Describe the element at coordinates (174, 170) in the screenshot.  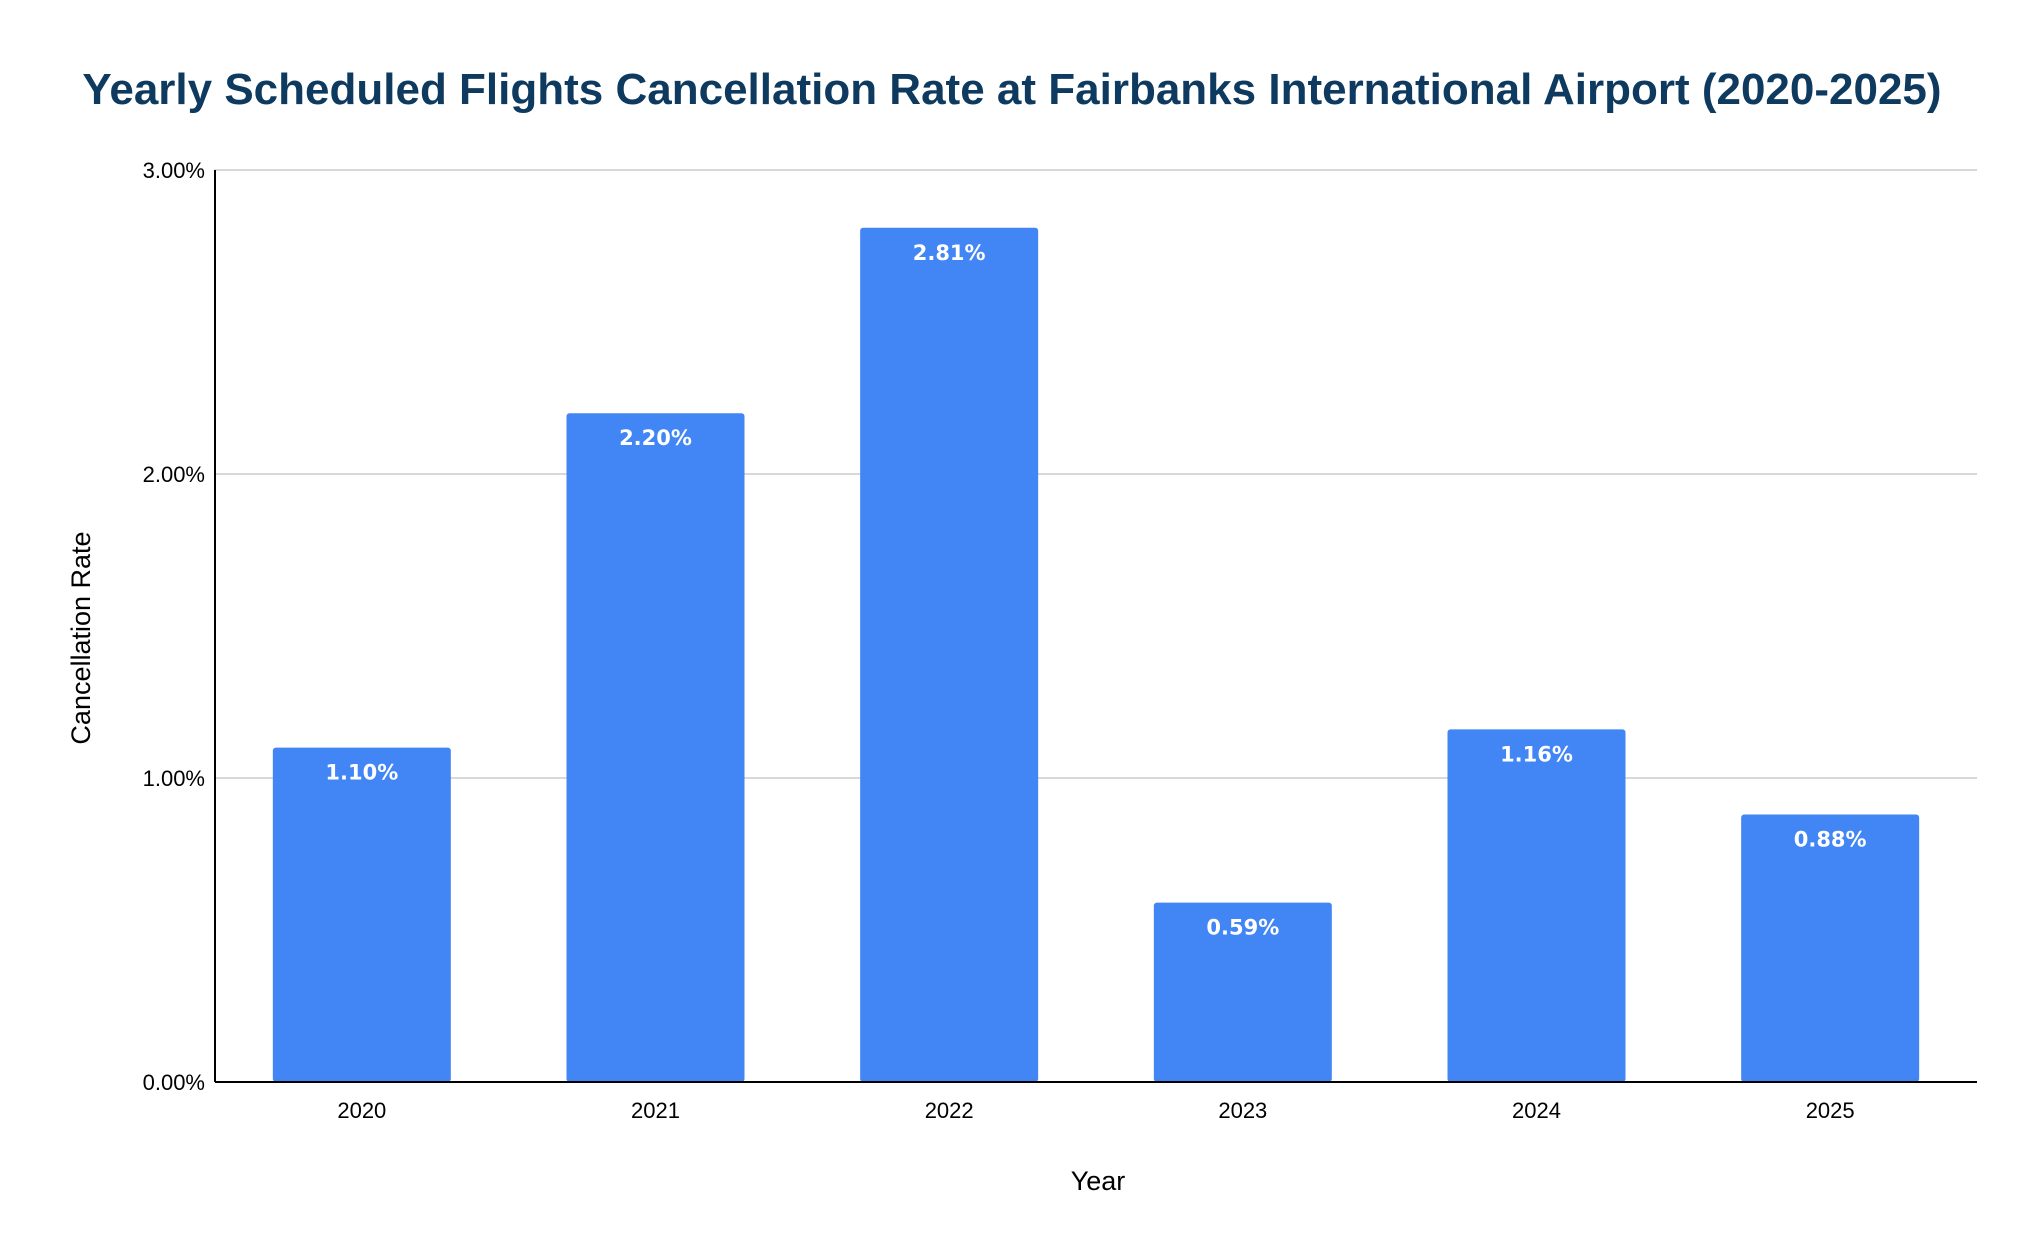
I see `y-tick-label: 3.00%` at that location.